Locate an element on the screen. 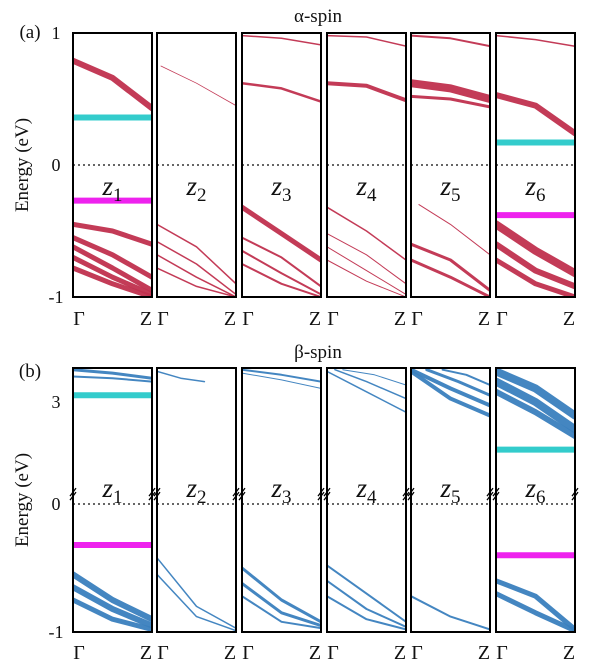 The height and width of the screenshot is (665, 589). subpanel-label-subscript: 5 is located at coordinates (456, 497).